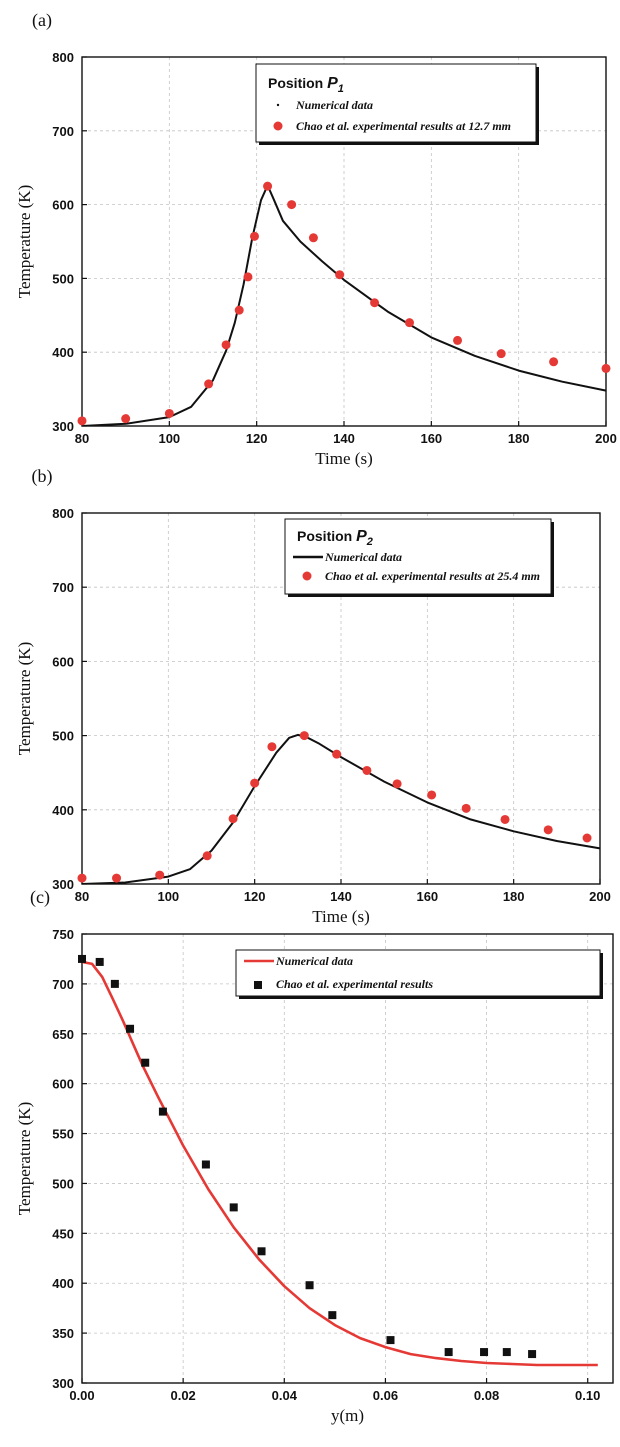 The image size is (620, 1447). I want to click on panel-label: (b), so click(42, 476).